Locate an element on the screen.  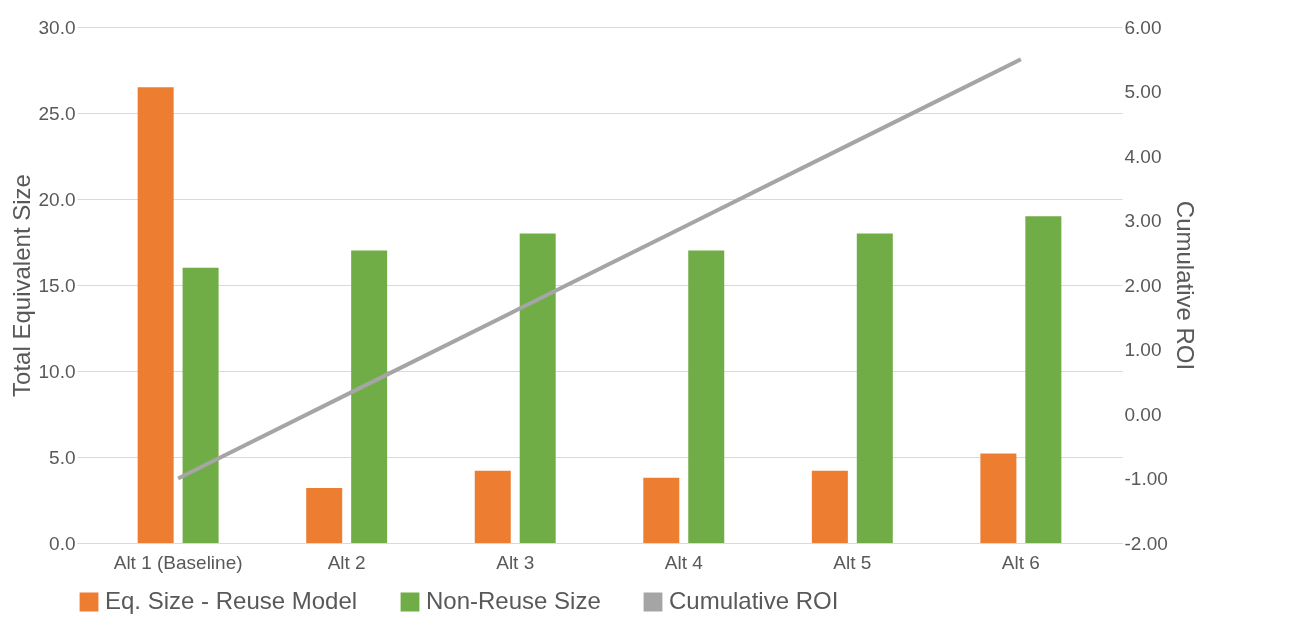
y2-axis-title: Cumulative ROI is located at coordinates (1185, 285).